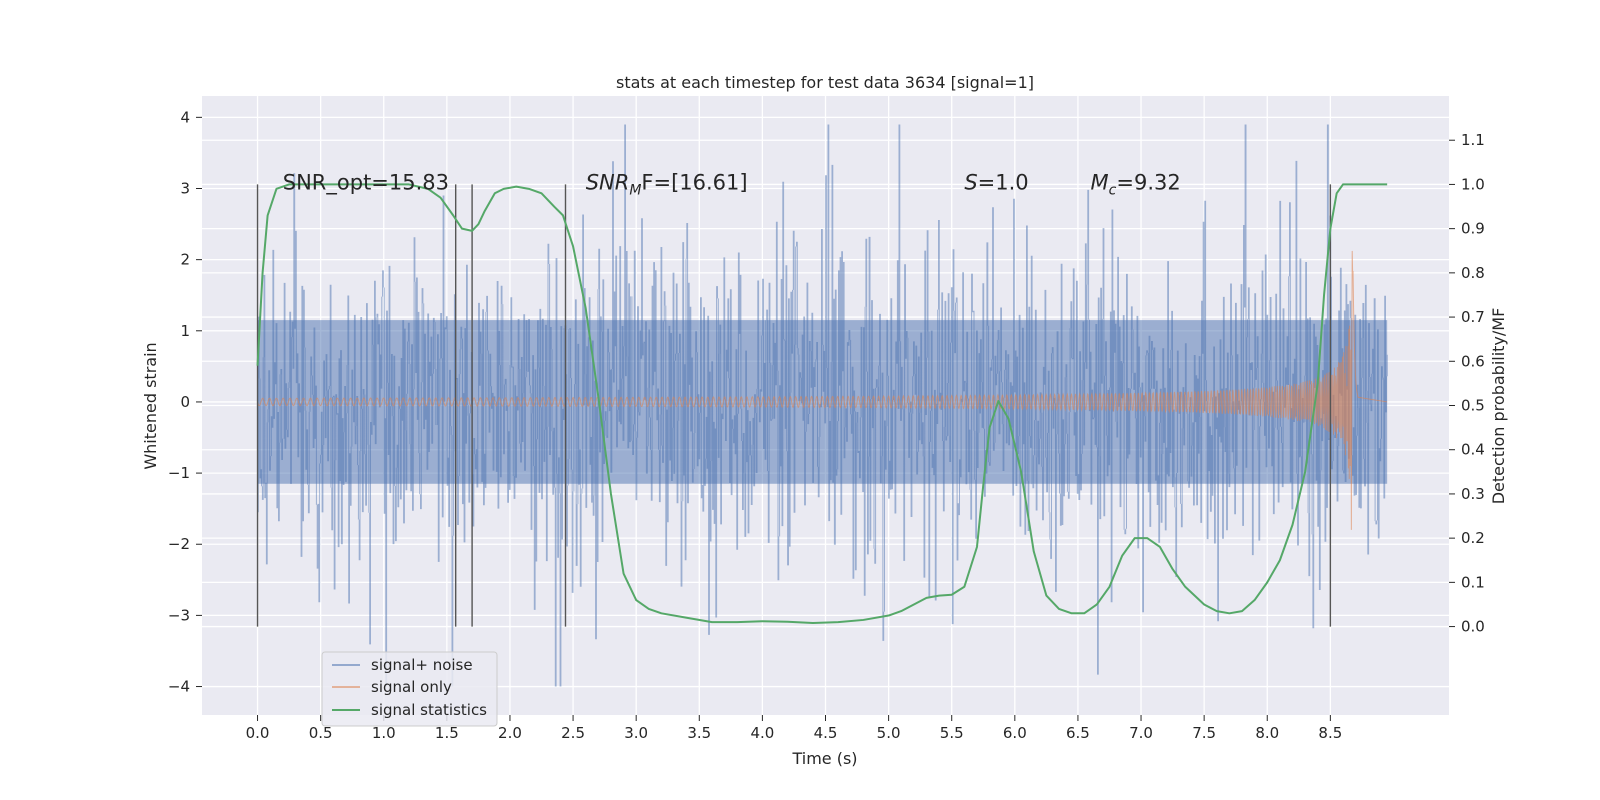 Image resolution: width=1600 pixels, height=800 pixels. I want to click on legend-box, so click(409, 689).